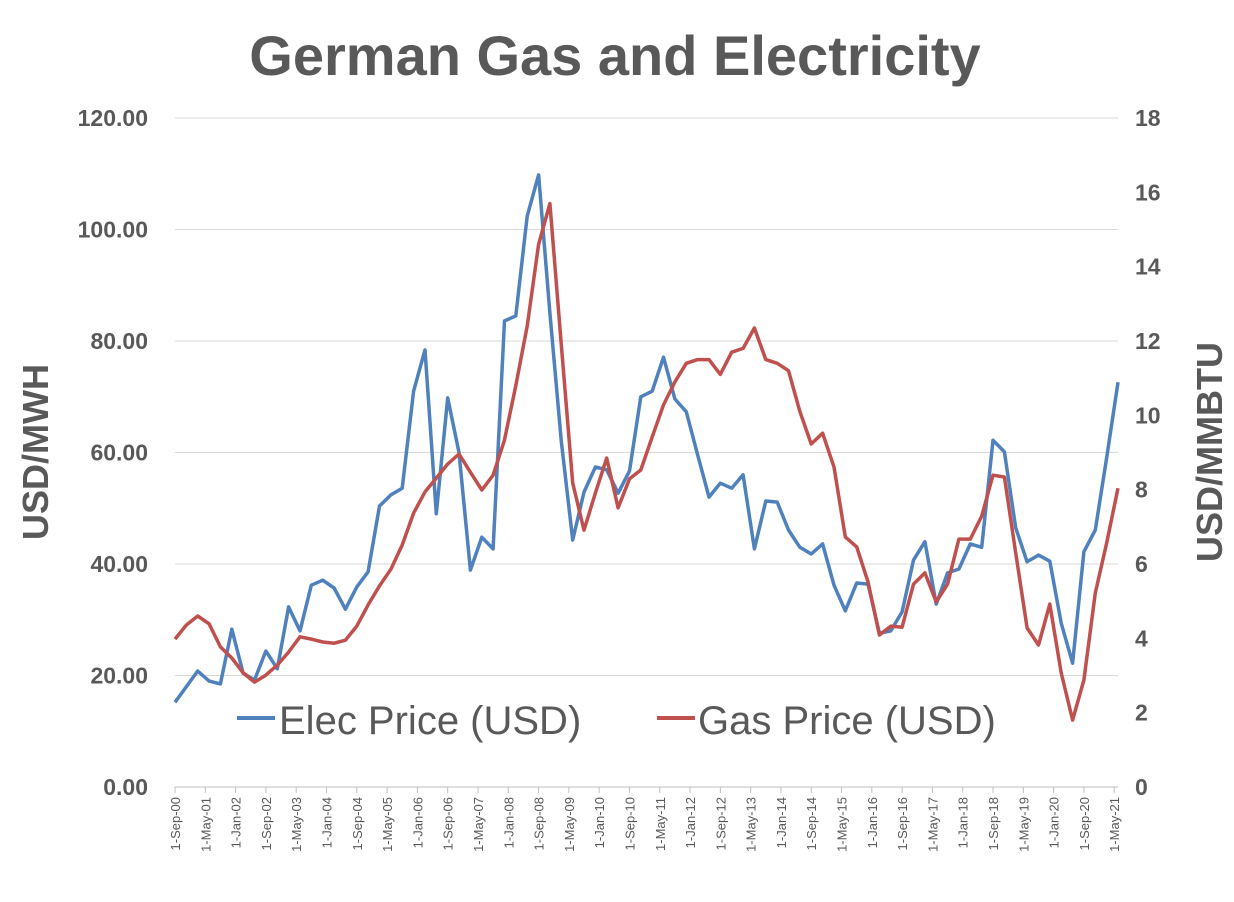 The image size is (1234, 902). What do you see at coordinates (872, 822) in the screenshot?
I see `x-tick-label: 1-Jan-16` at bounding box center [872, 822].